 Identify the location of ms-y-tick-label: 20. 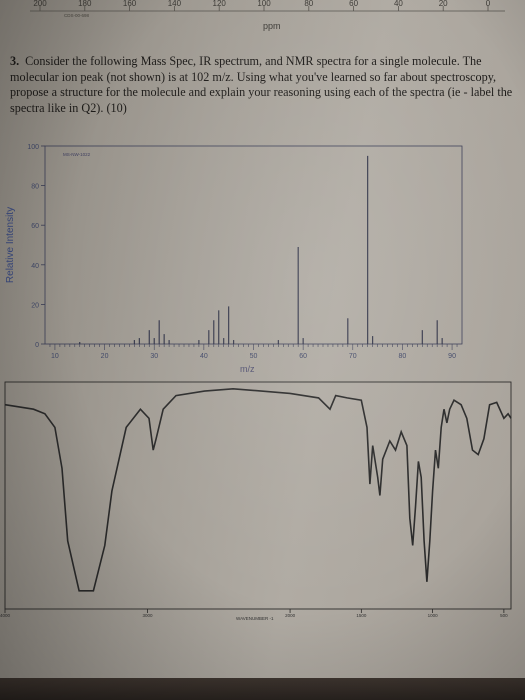
(35, 305).